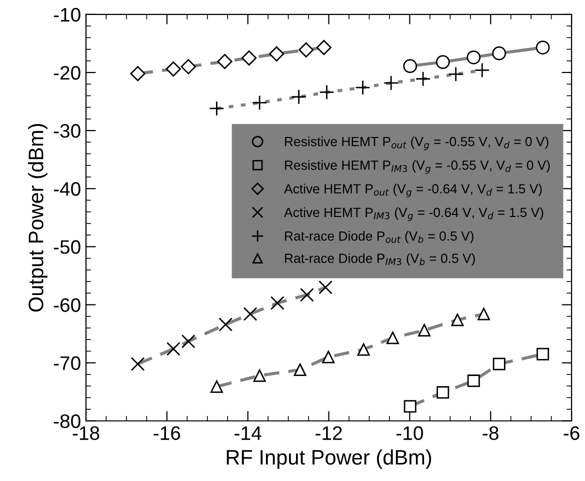 The image size is (585, 481). I want to click on legend-label: Resistive HEMT P$_{IM3}$ (V$_{g}$ = -0.55 V, V$_{d}$ = 0 V), so click(417, 167).